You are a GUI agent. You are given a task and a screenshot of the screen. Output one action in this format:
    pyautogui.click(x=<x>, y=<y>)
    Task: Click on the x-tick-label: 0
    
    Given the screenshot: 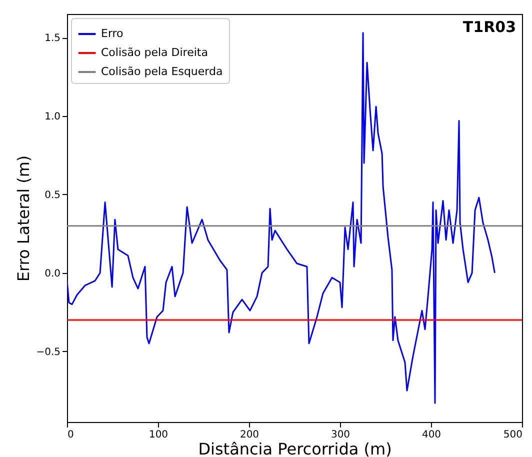 What is the action you would take?
    pyautogui.click(x=71, y=435)
    